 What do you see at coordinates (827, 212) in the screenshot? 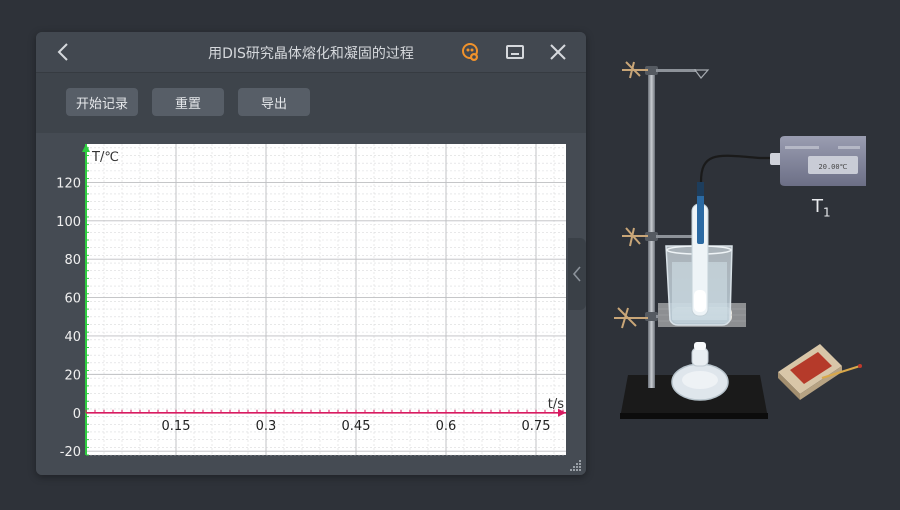
I see `sensor-label-subscript: 1` at bounding box center [827, 212].